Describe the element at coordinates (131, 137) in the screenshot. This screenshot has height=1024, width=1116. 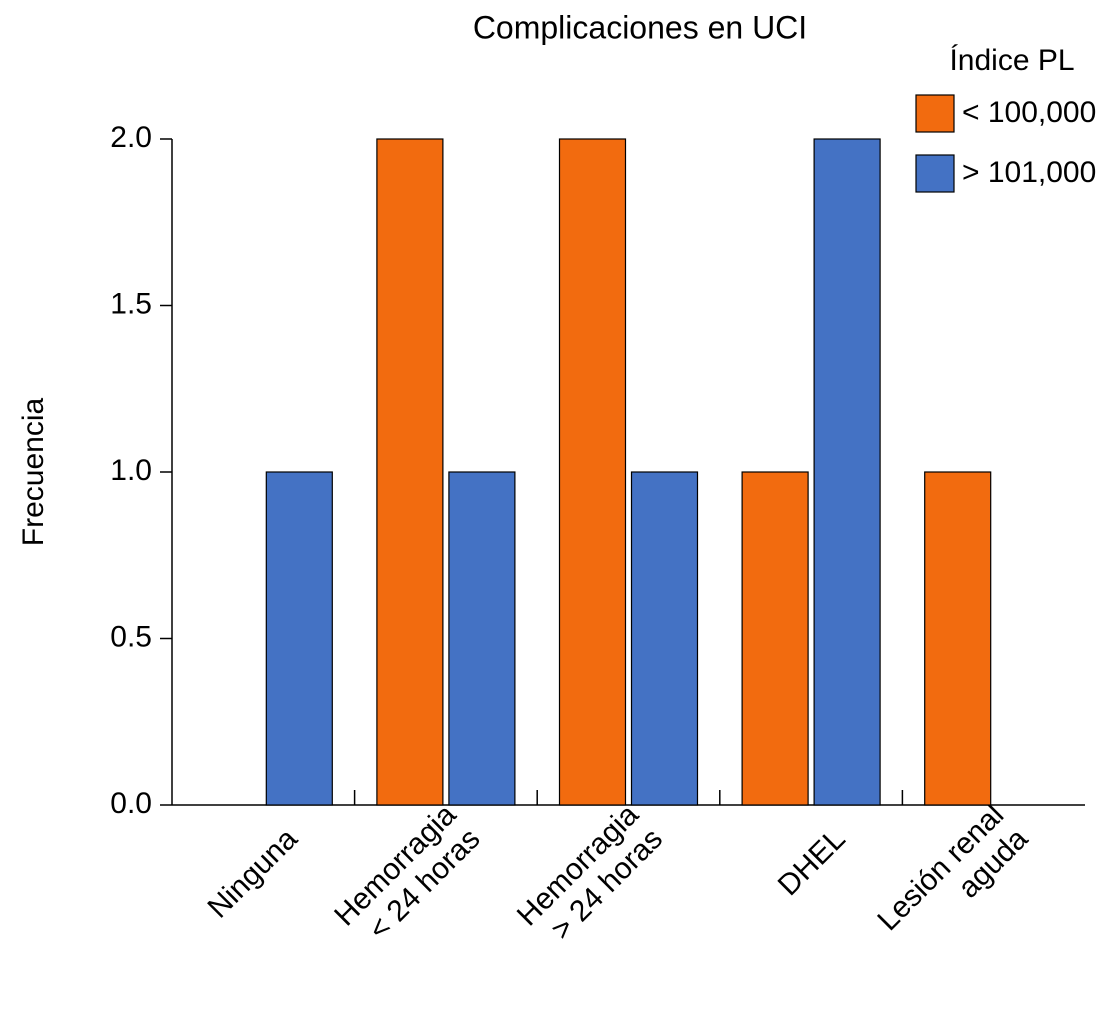
I see `y-tick-label: 2.0` at that location.